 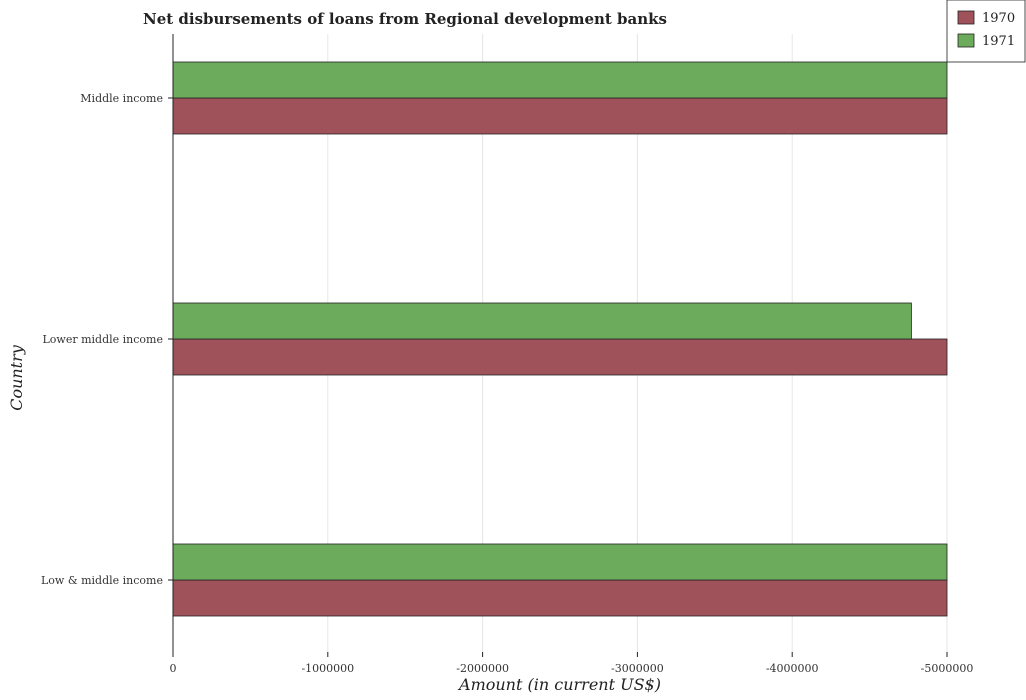 What do you see at coordinates (173, 668) in the screenshot?
I see `x-tick-label: 0` at bounding box center [173, 668].